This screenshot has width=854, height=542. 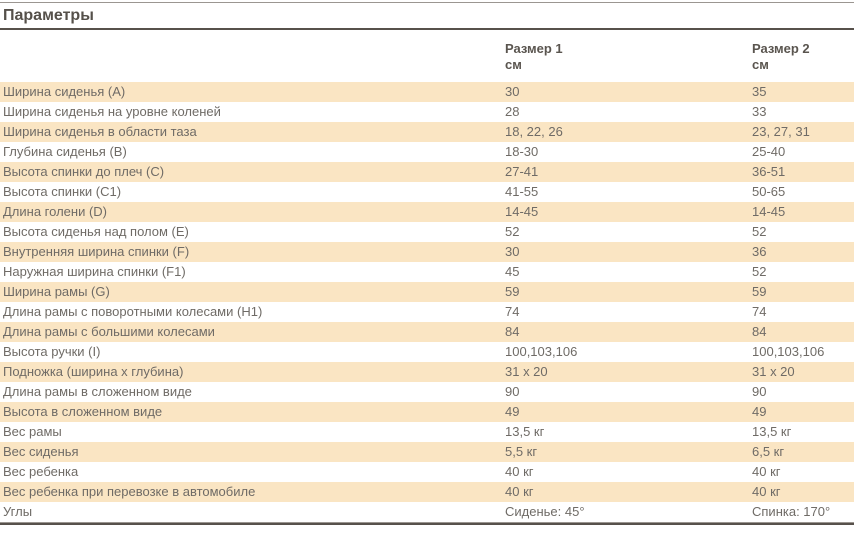 I want to click on table-row: Ширина сиденья (A) 30 35, so click(x=427, y=92).